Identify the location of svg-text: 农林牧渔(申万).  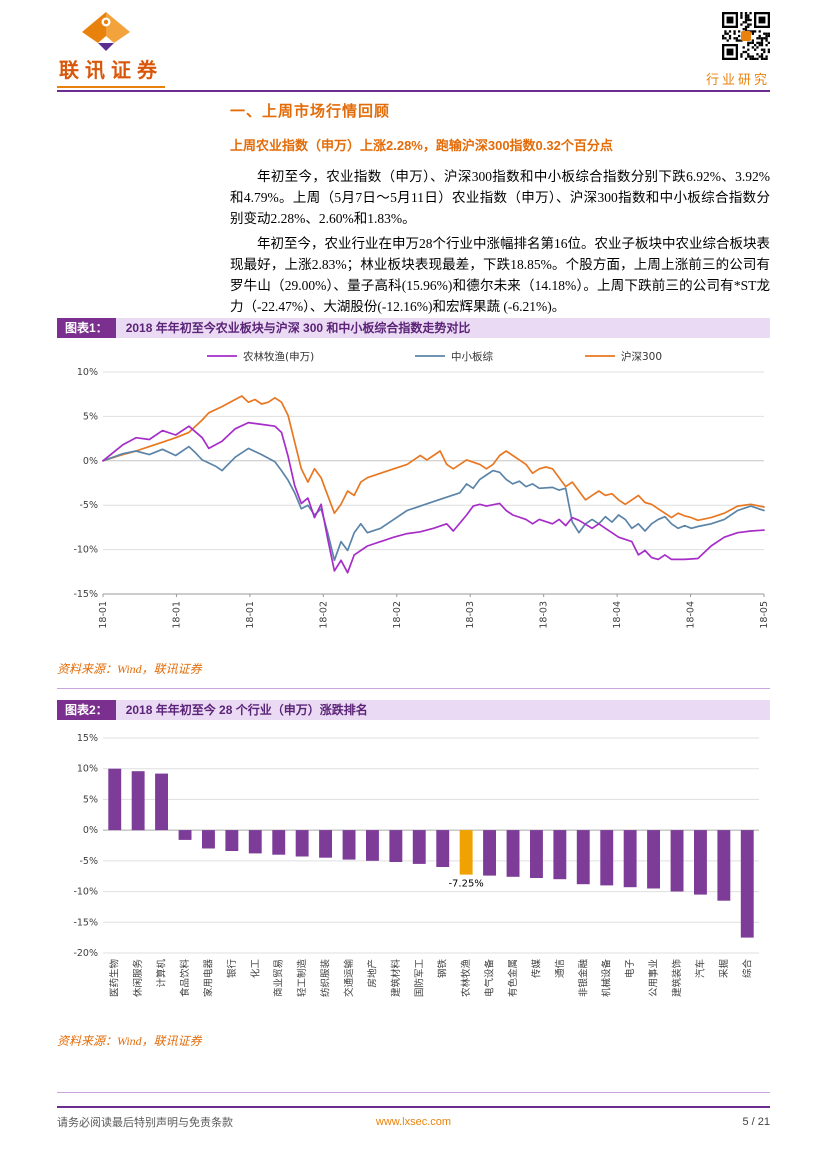
(278, 356).